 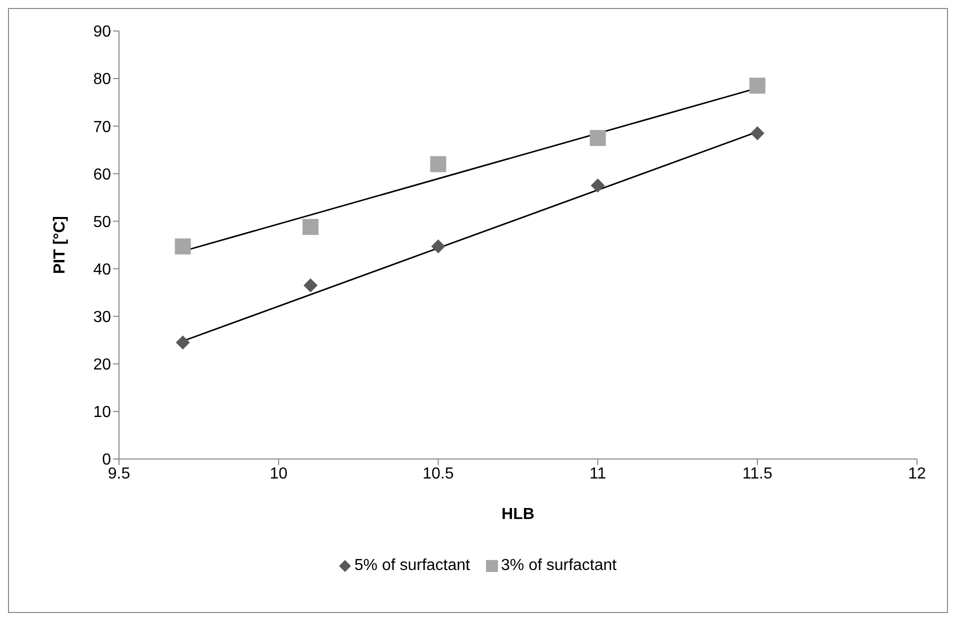 I want to click on y-tick-label: 70, so click(x=102, y=127).